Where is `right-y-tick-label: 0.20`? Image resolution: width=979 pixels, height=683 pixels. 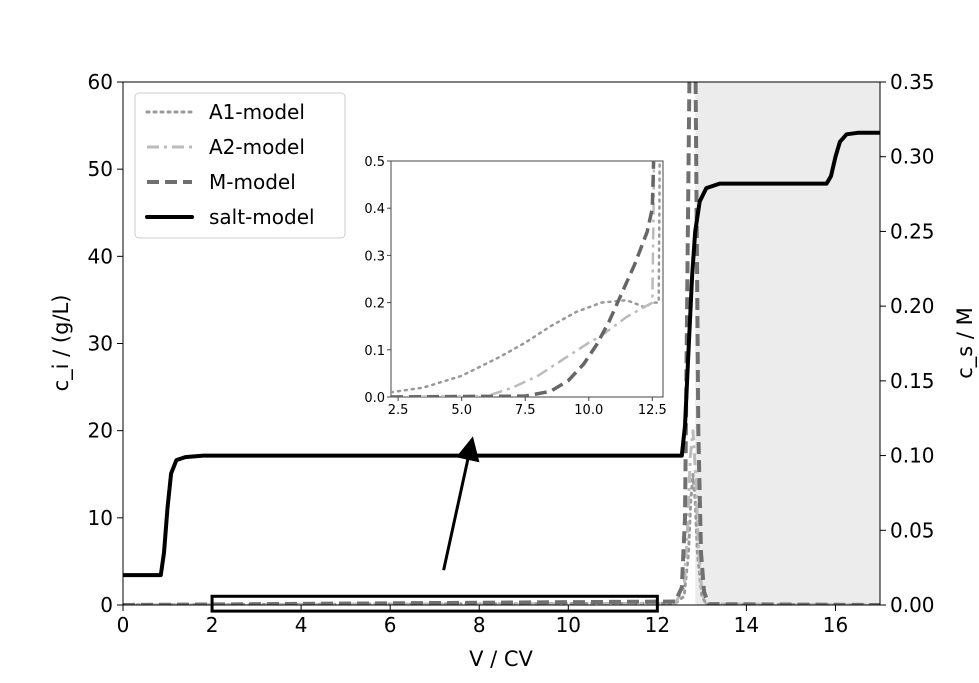 right-y-tick-label: 0.20 is located at coordinates (912, 306).